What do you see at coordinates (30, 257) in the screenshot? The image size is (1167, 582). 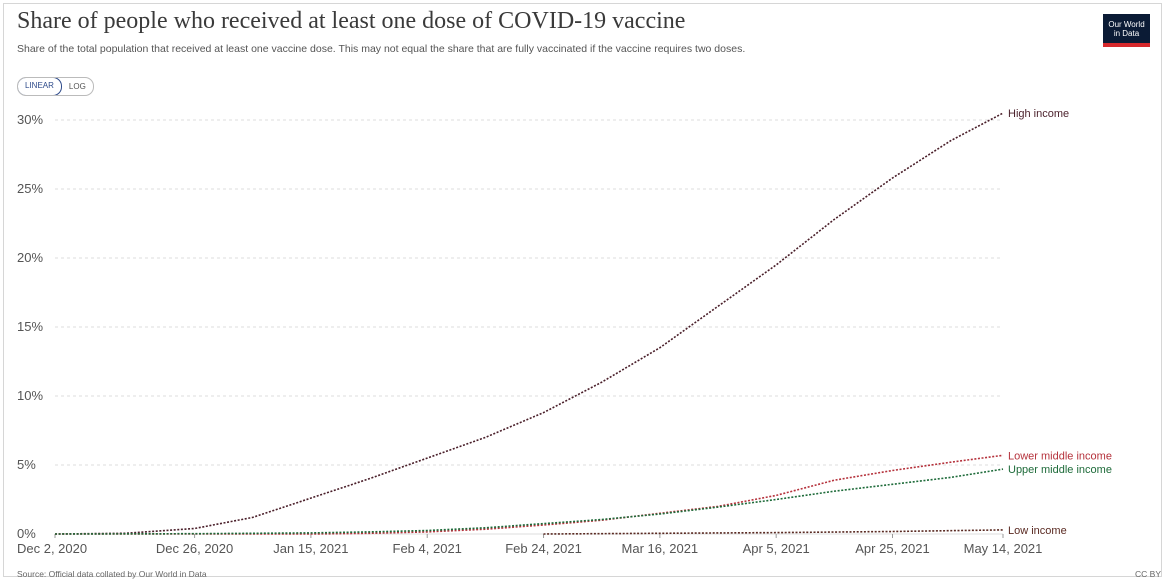 I see `y-tick-label: 20%` at bounding box center [30, 257].